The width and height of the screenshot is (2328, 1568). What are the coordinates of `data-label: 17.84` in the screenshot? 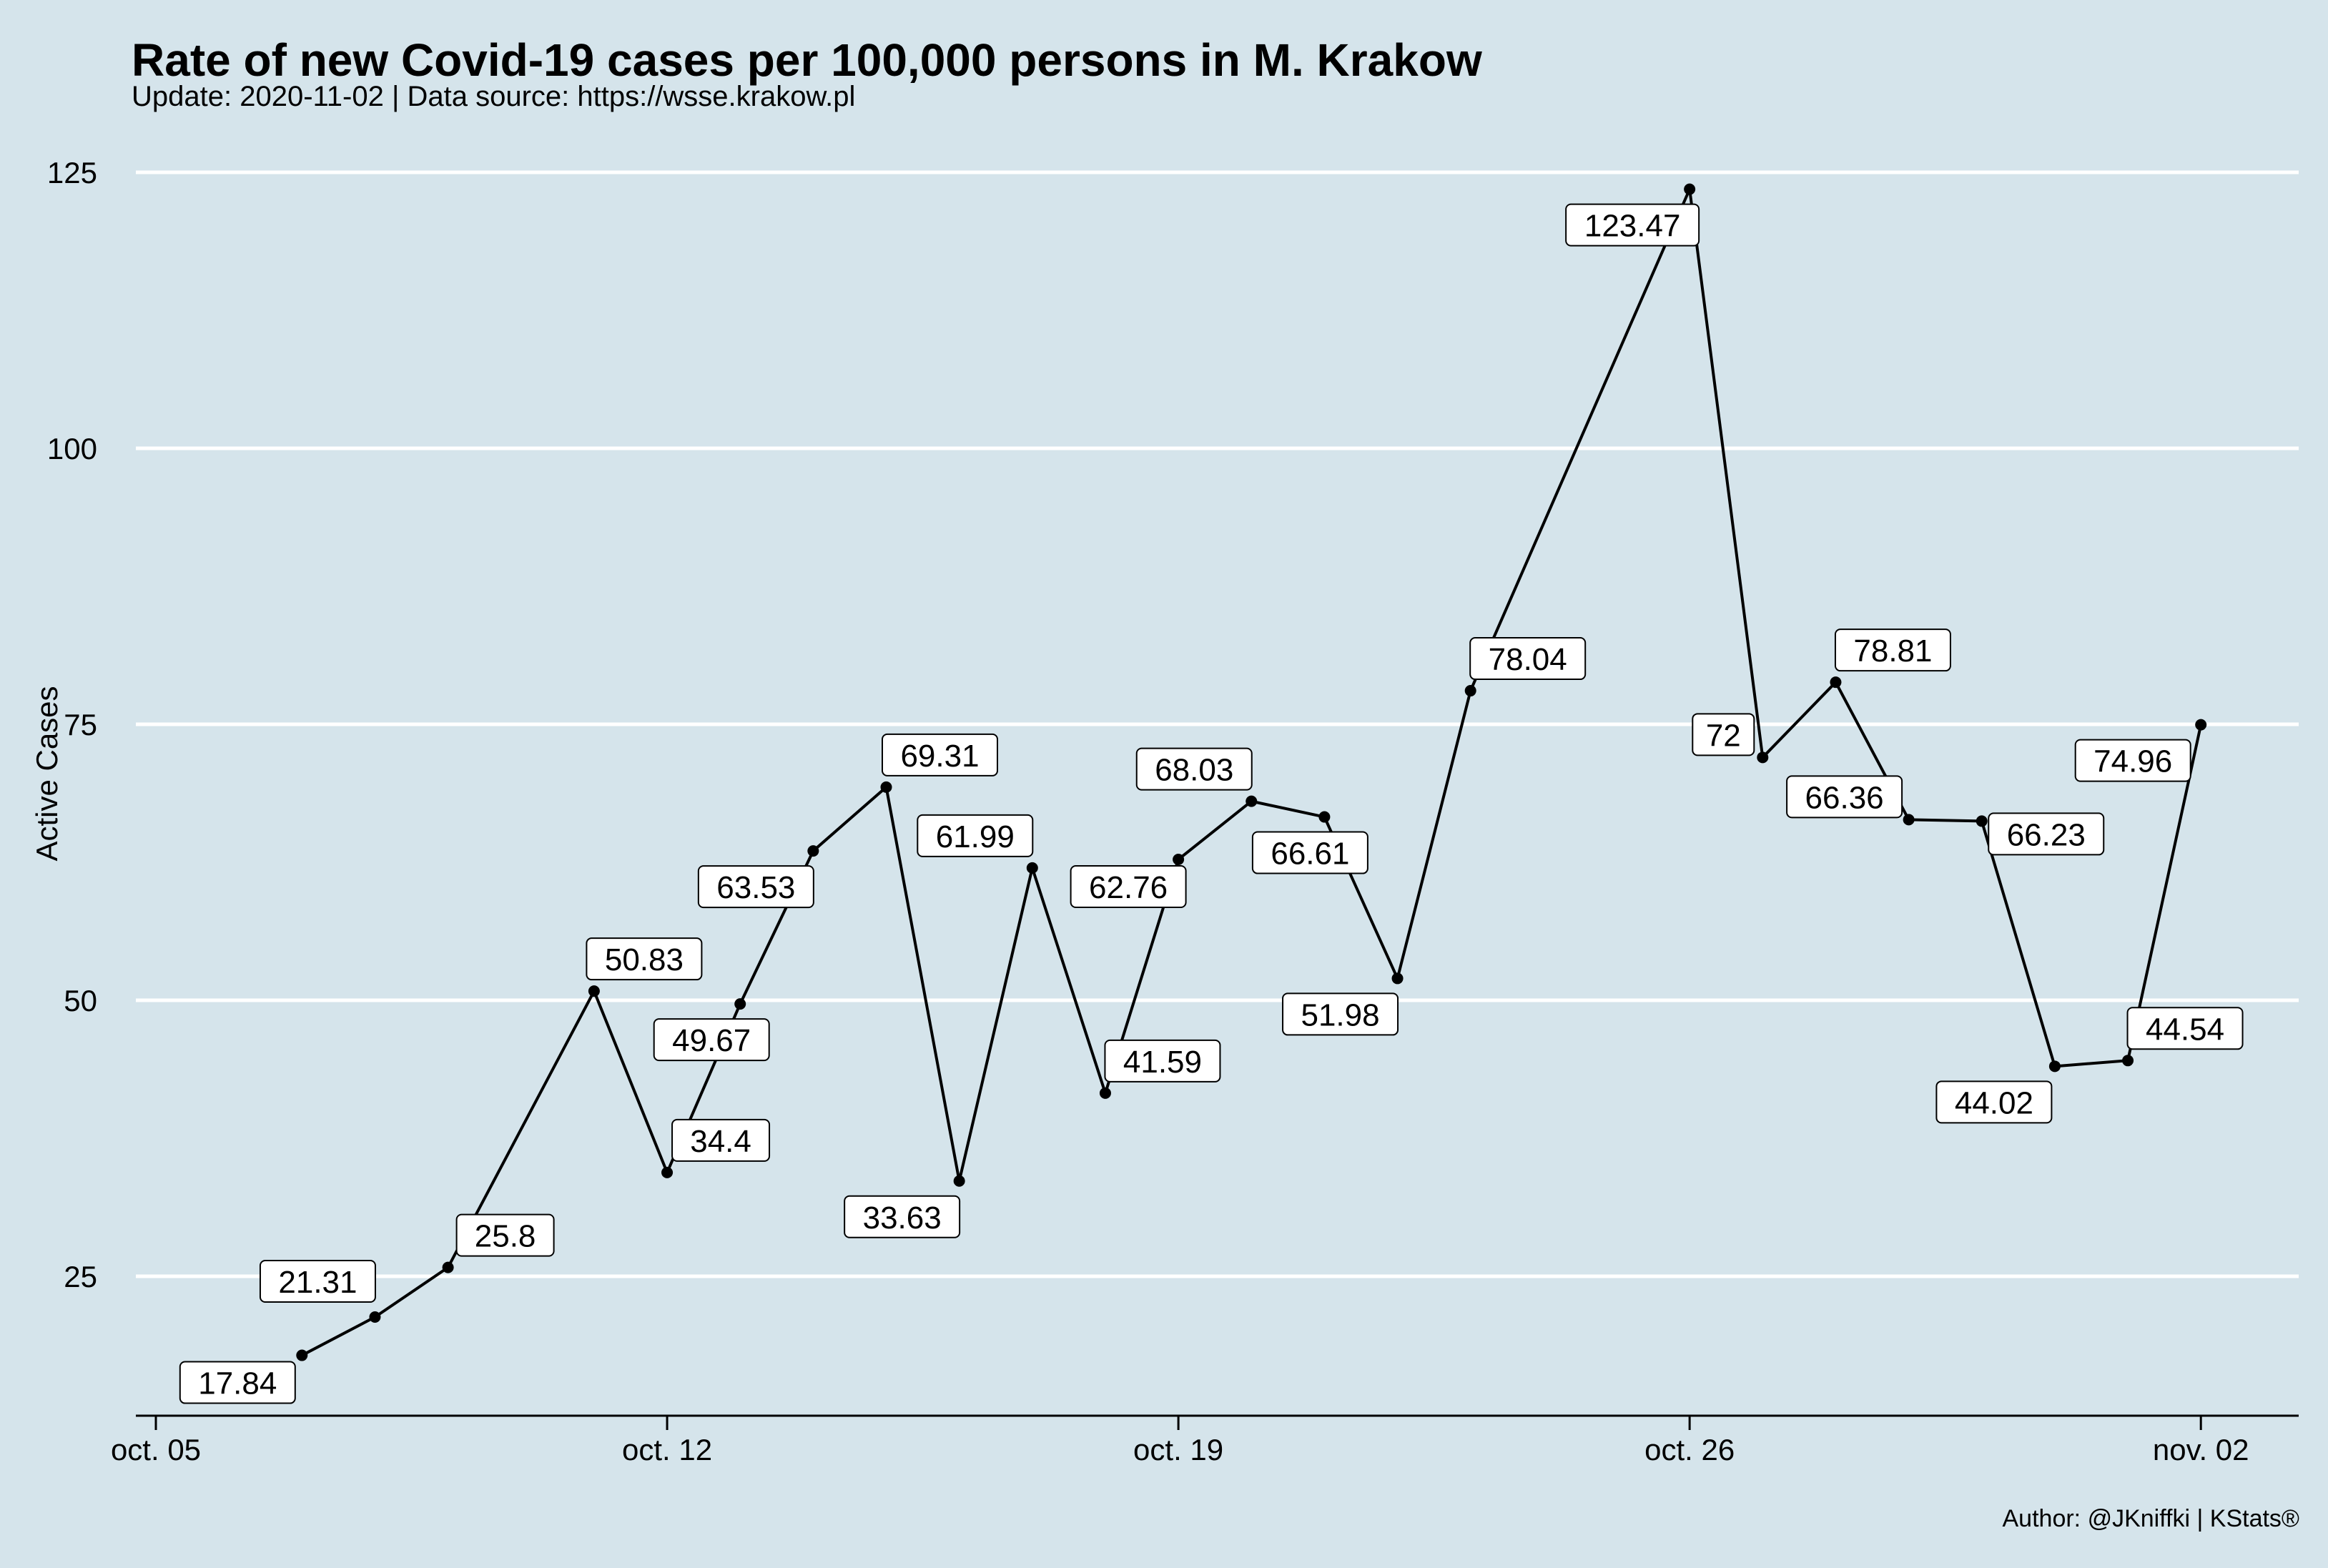 It's located at (237, 1383).